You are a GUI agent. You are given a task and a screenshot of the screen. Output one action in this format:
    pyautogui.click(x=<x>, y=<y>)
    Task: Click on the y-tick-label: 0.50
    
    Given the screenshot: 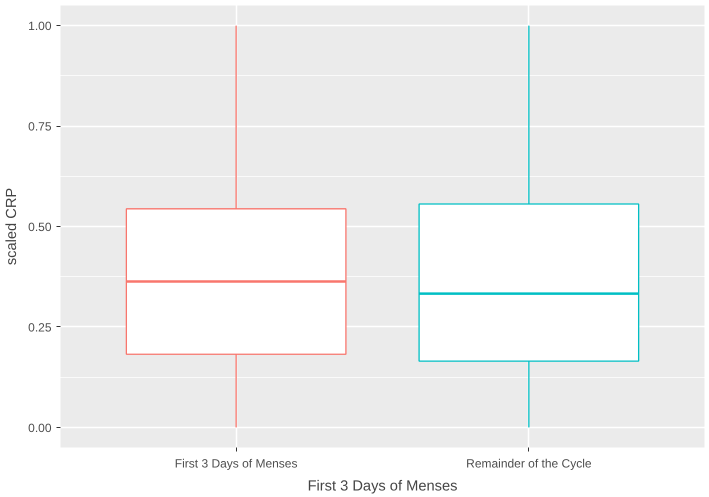 What is the action you would take?
    pyautogui.click(x=40, y=227)
    